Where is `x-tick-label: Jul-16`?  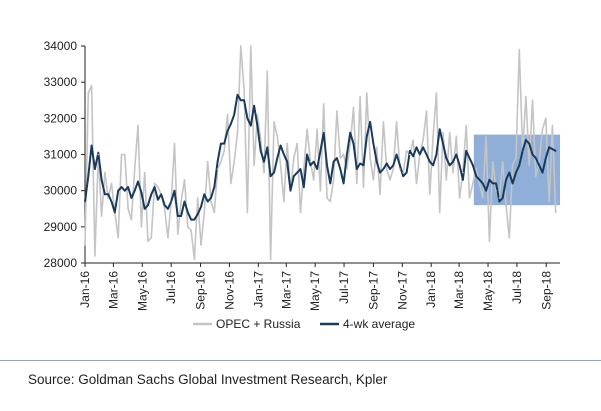 x-tick-label: Jul-16 is located at coordinates (171, 287).